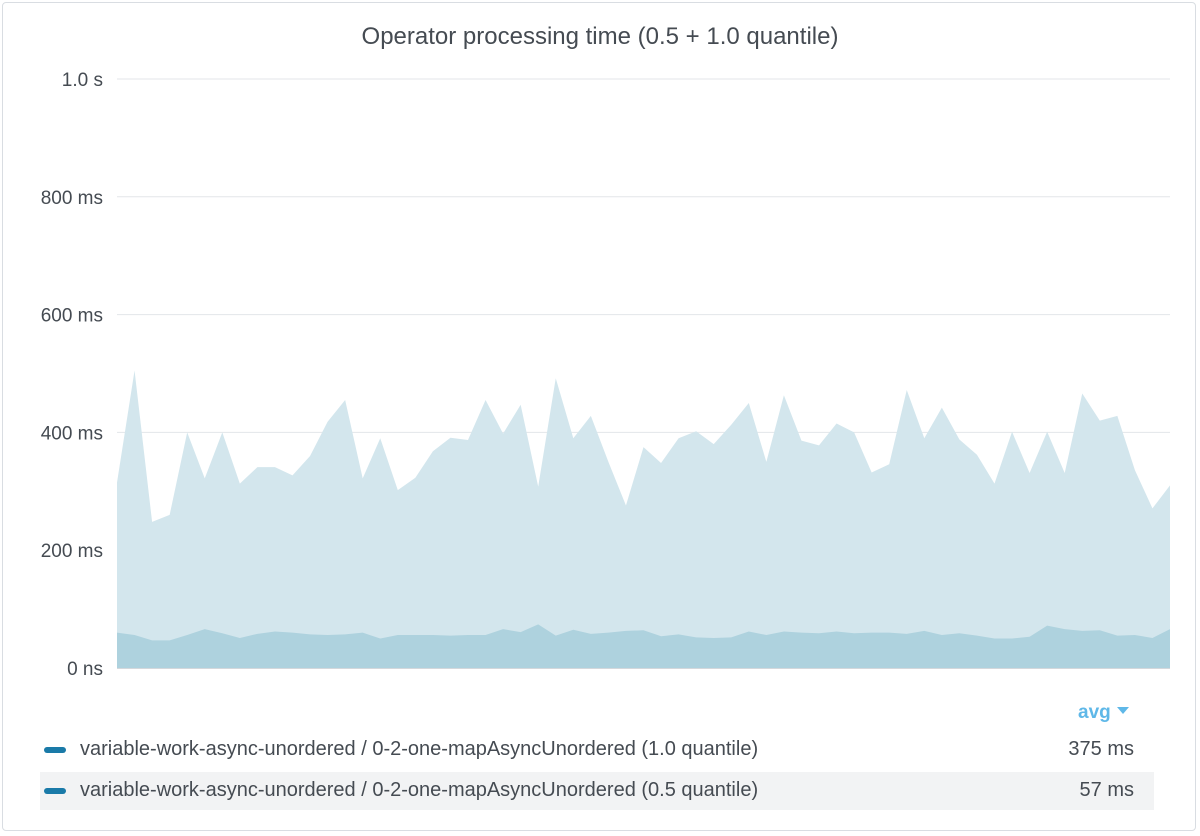  What do you see at coordinates (643, 646) in the screenshot?
I see `series-area-median-quantile` at bounding box center [643, 646].